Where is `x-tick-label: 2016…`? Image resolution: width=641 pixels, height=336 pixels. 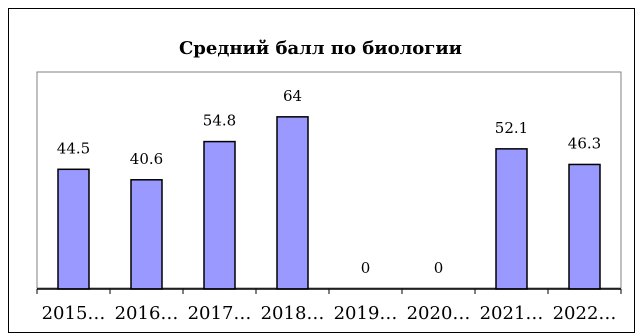 x-tick-label: 2016… is located at coordinates (147, 313).